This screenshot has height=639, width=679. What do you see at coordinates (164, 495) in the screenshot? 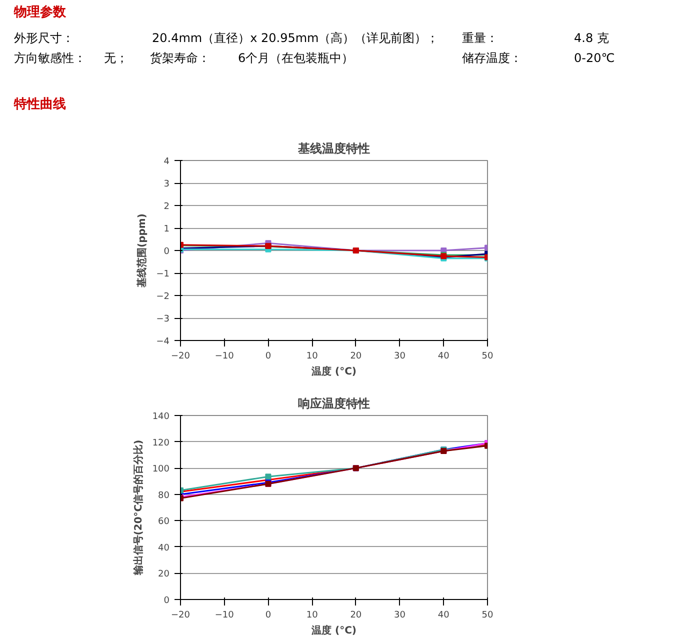
I see `y-tick-label: 80` at bounding box center [164, 495].